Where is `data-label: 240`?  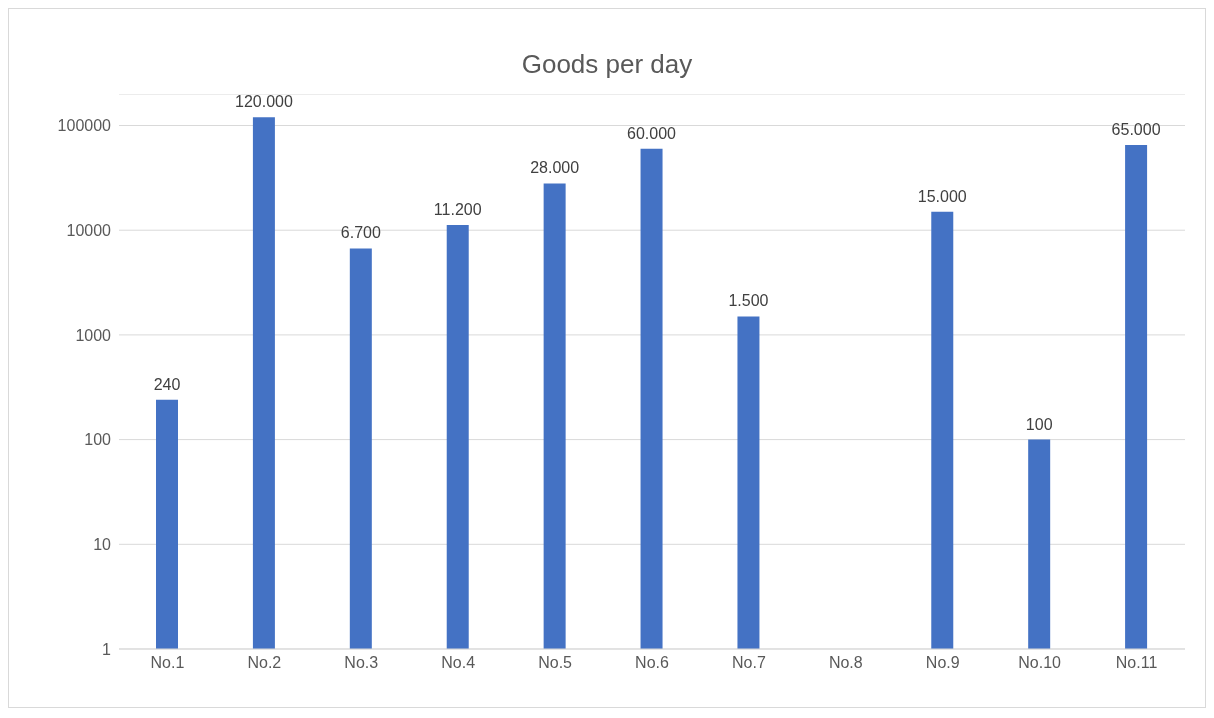 data-label: 240 is located at coordinates (167, 384).